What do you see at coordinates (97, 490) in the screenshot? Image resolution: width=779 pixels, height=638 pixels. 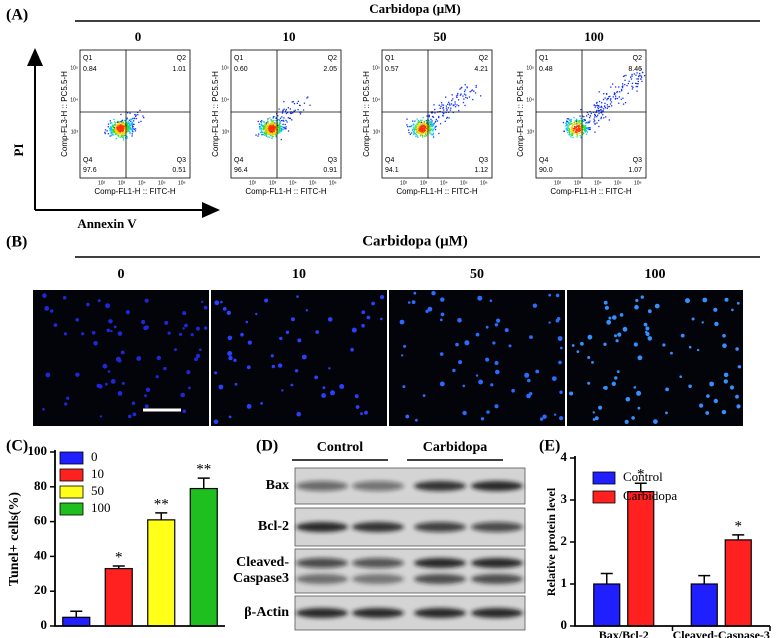 I see `legend-label: 50` at bounding box center [97, 490].